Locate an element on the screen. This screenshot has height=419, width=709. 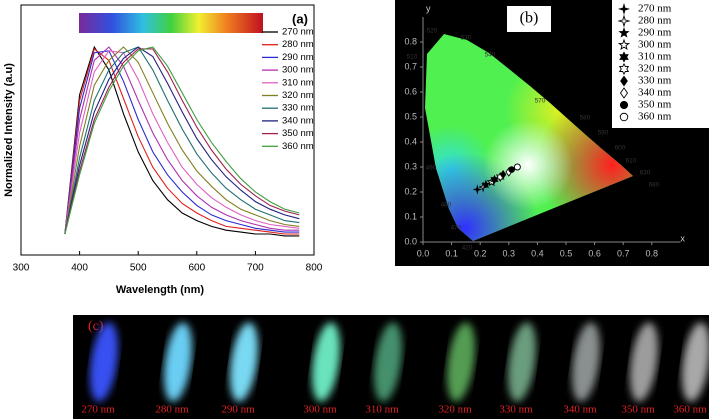
panel-label-box is located at coordinates (529, 19).